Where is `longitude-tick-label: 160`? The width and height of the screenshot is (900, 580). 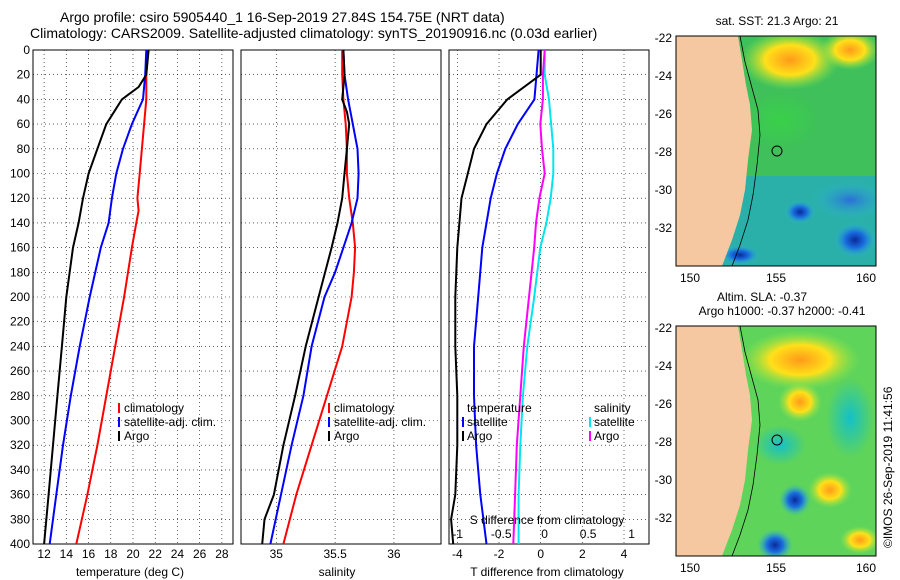
longitude-tick-label: 160 is located at coordinates (866, 278).